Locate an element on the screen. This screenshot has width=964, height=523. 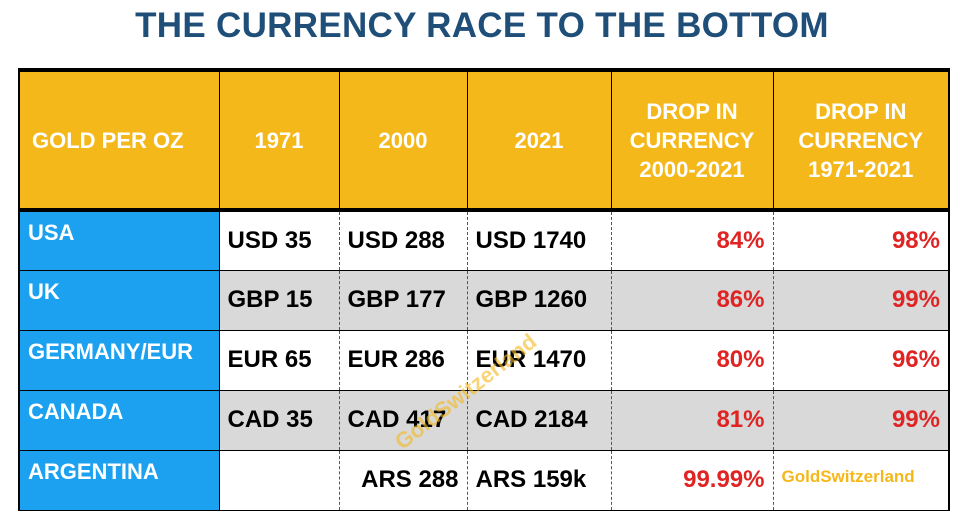
column-header: DROP IN CURRENCY 2000-2021 is located at coordinates (692, 140).